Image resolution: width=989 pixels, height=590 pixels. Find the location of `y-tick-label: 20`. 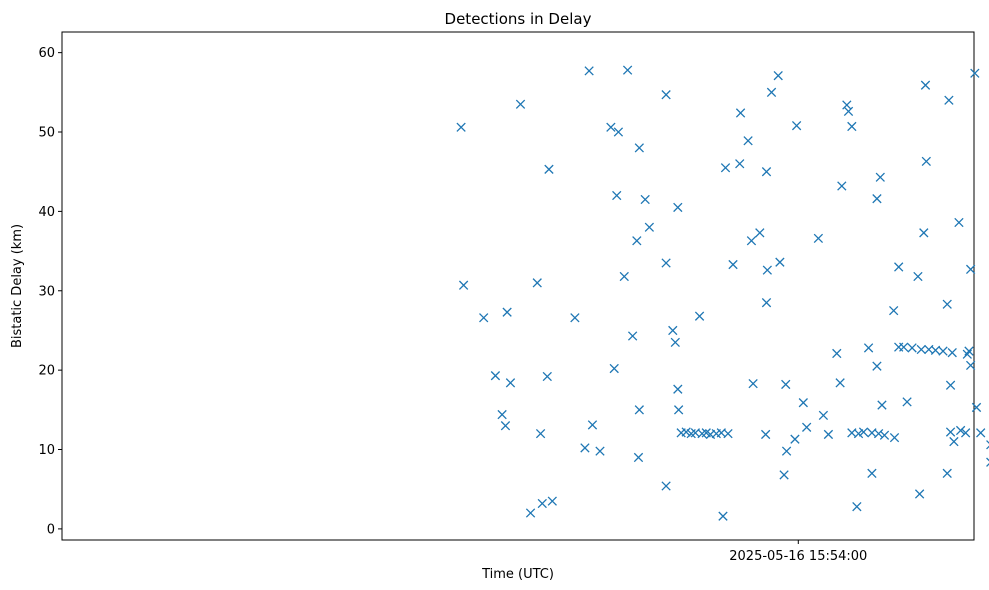

y-tick-label: 20 is located at coordinates (46, 371).